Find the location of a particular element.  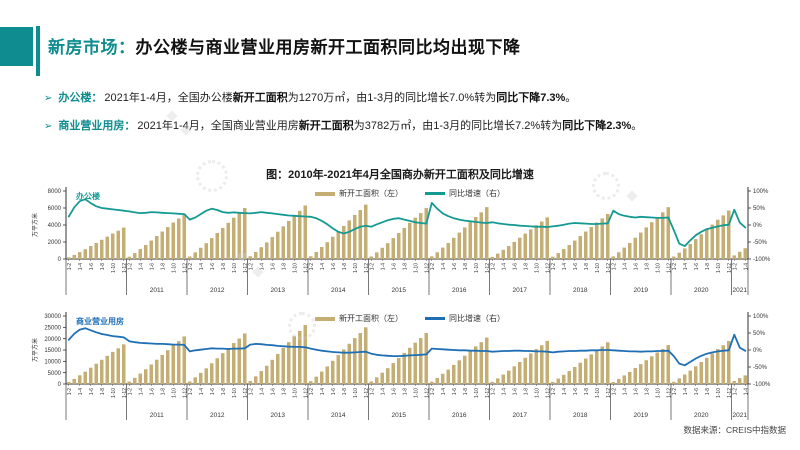

svg-text: 10000 is located at coordinates (52, 363).